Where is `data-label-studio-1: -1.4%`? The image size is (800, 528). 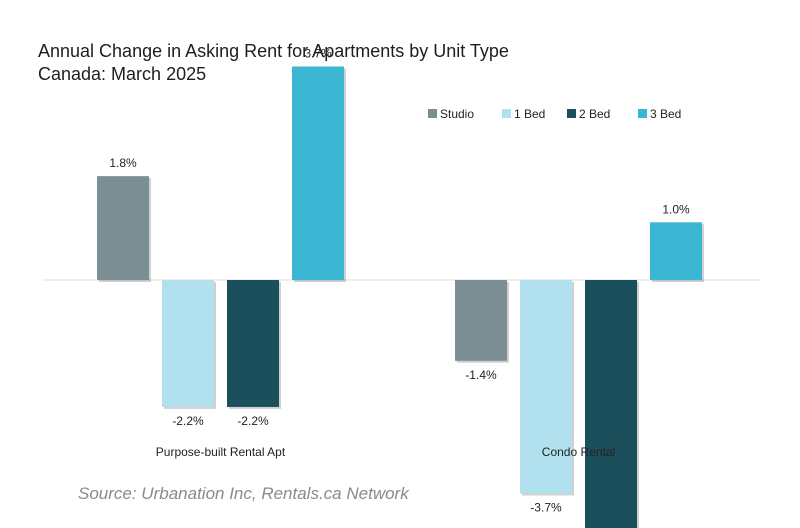 data-label-studio-1: -1.4% is located at coordinates (481, 375).